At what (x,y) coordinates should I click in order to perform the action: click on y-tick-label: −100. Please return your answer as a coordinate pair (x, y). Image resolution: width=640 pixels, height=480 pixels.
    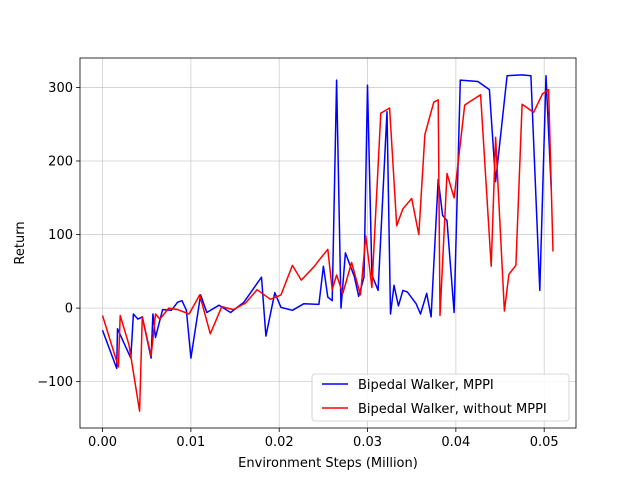
    Looking at the image, I should click on (55, 382).